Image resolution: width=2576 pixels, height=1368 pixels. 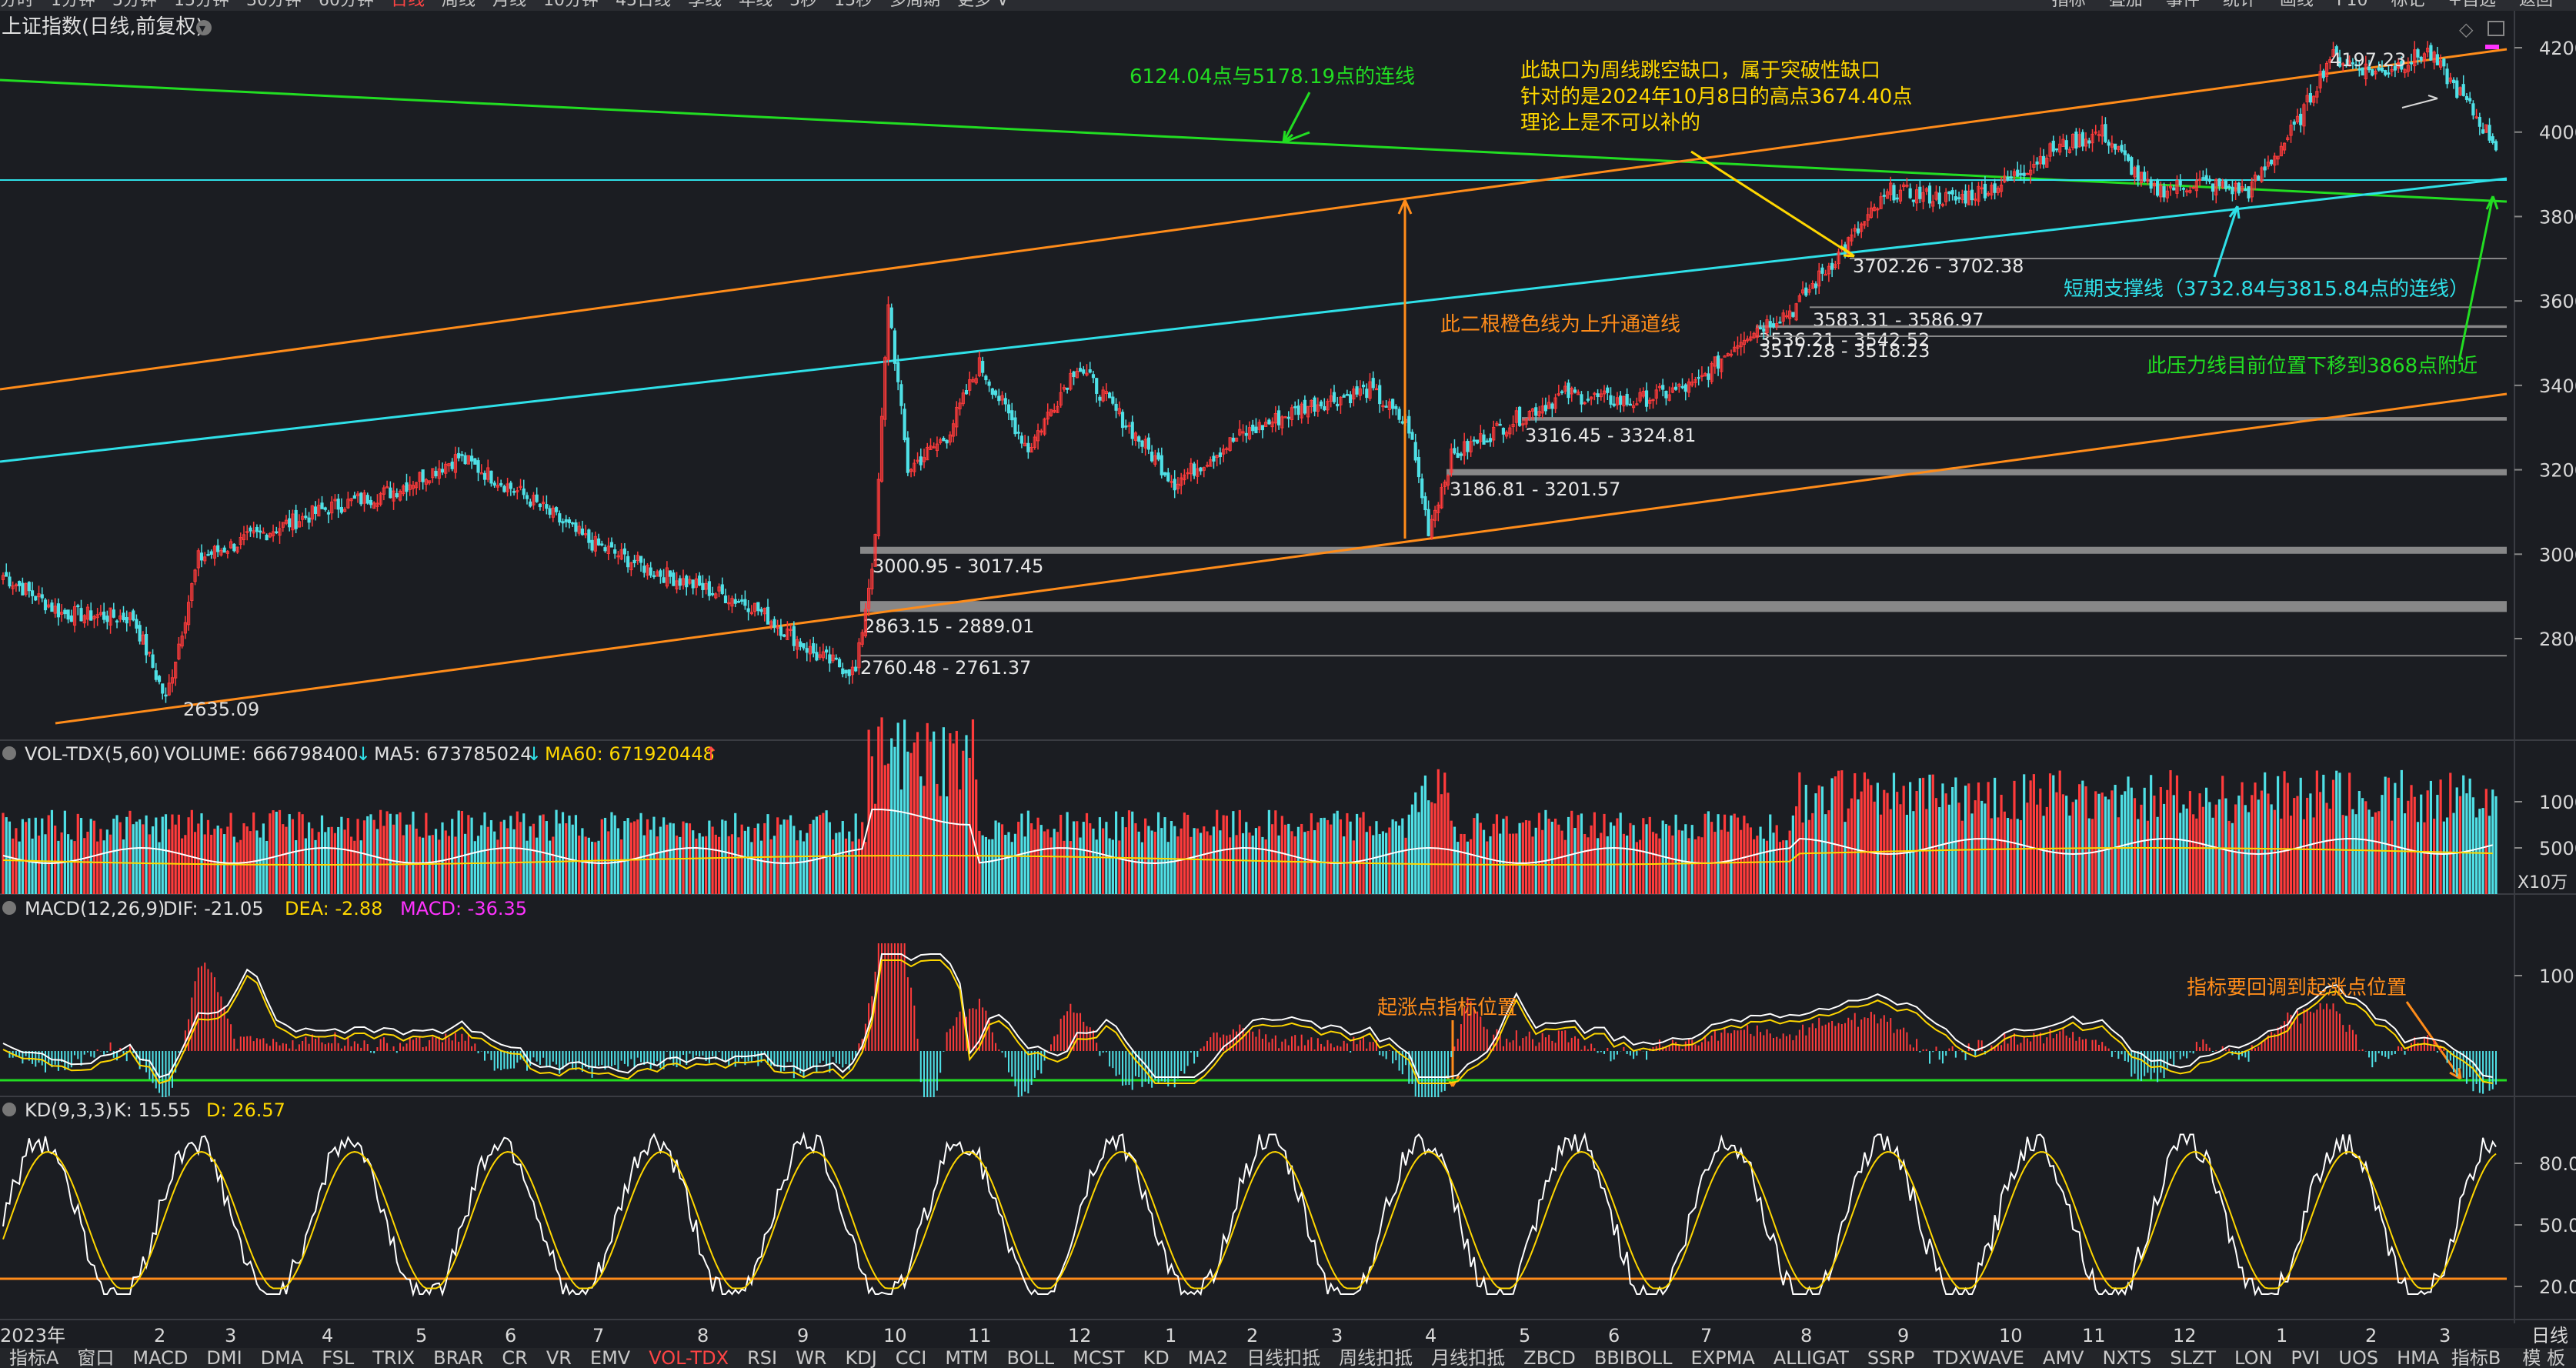 I want to click on toolbar-item-5: F10, so click(x=2352, y=5).